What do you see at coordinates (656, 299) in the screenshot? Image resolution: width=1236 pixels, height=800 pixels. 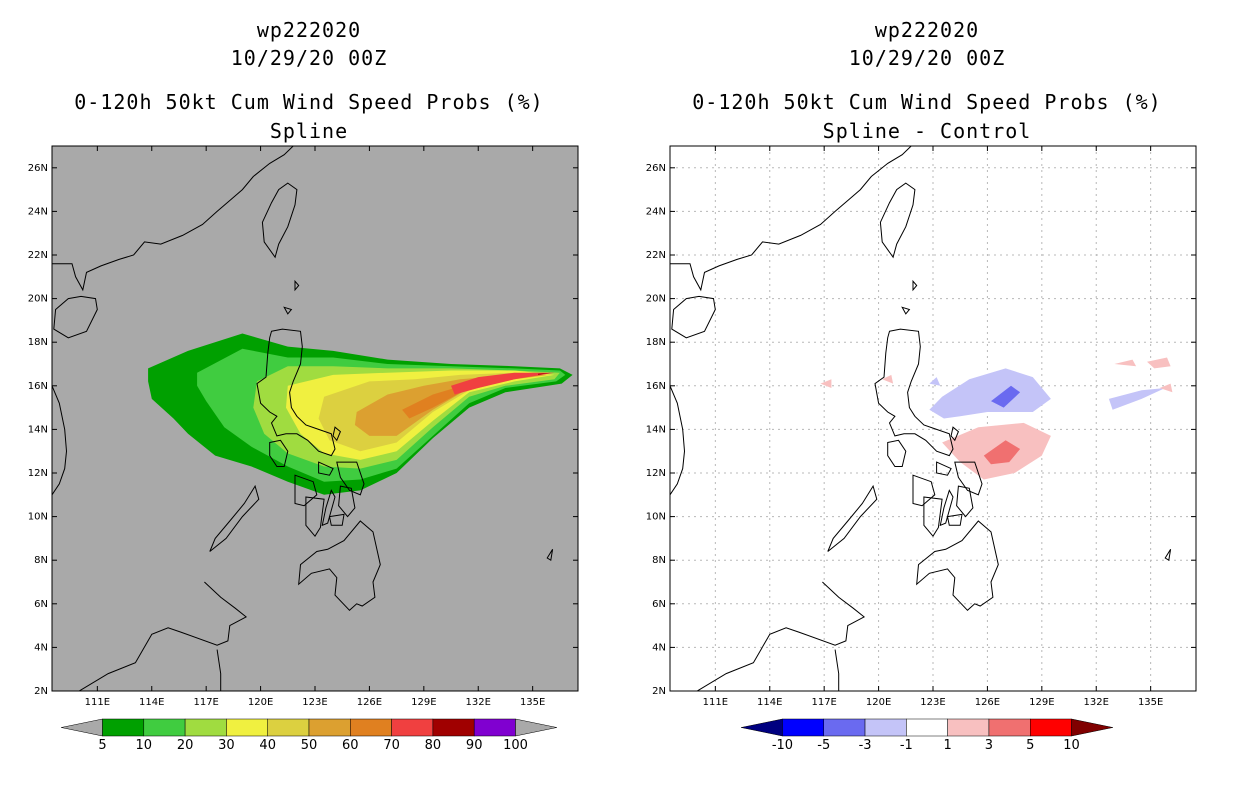 I see `y-tick-label: 20N` at bounding box center [656, 299].